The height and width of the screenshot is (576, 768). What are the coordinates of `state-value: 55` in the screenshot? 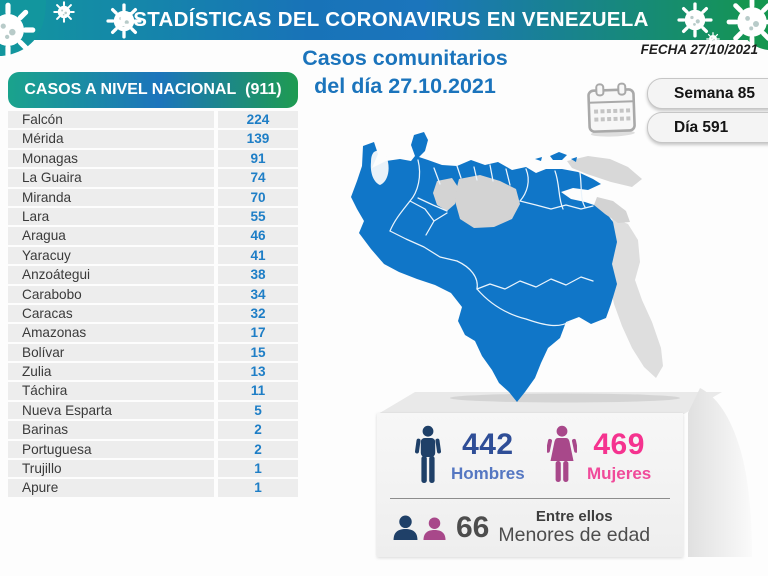 It's located at (258, 216).